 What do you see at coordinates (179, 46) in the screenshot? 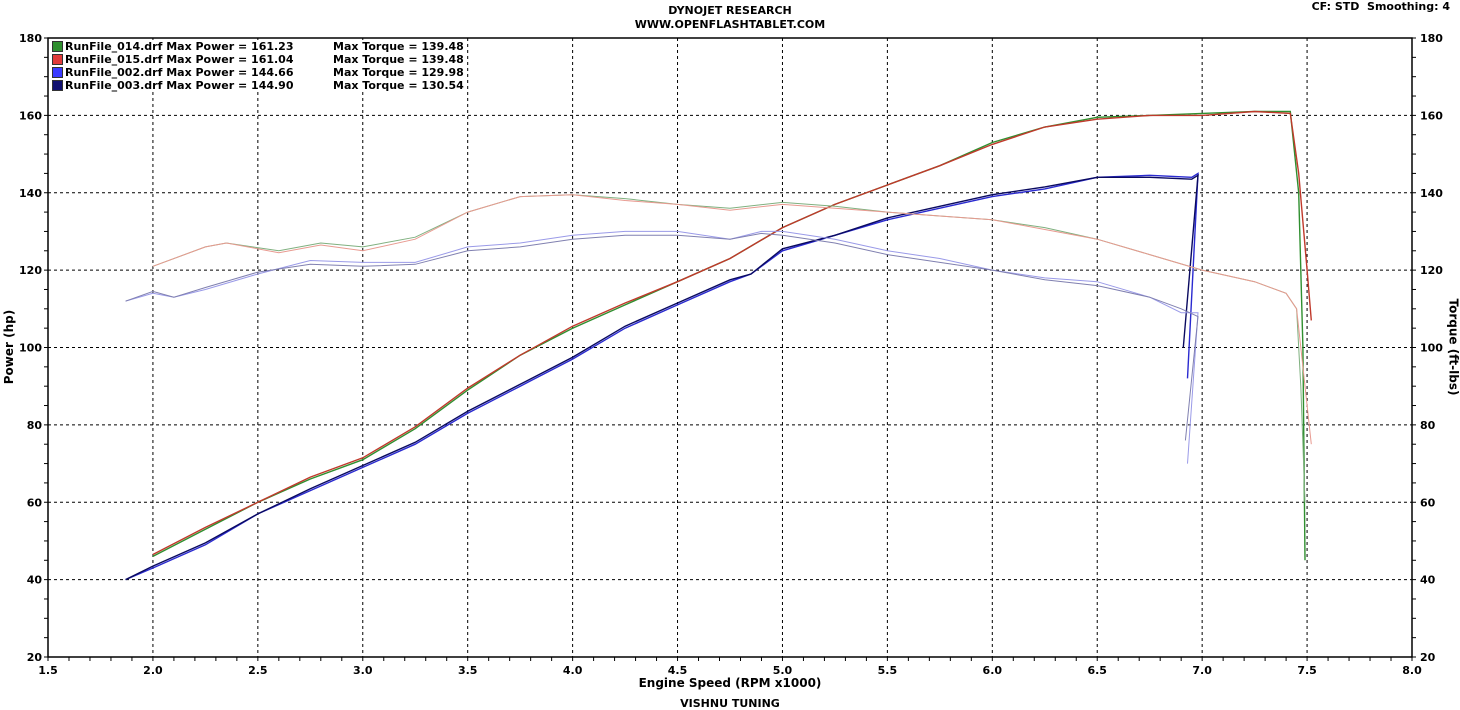
I see `legend-label: RunFile_014.drf Max Power = 161.23` at bounding box center [179, 46].